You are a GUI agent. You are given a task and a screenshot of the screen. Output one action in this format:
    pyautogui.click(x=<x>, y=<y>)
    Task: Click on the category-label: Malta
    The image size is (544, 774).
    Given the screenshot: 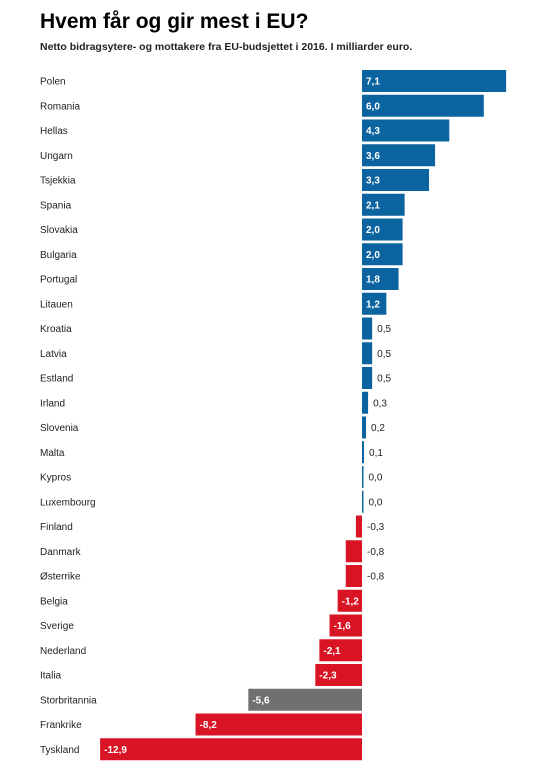 What is the action you would take?
    pyautogui.click(x=52, y=453)
    